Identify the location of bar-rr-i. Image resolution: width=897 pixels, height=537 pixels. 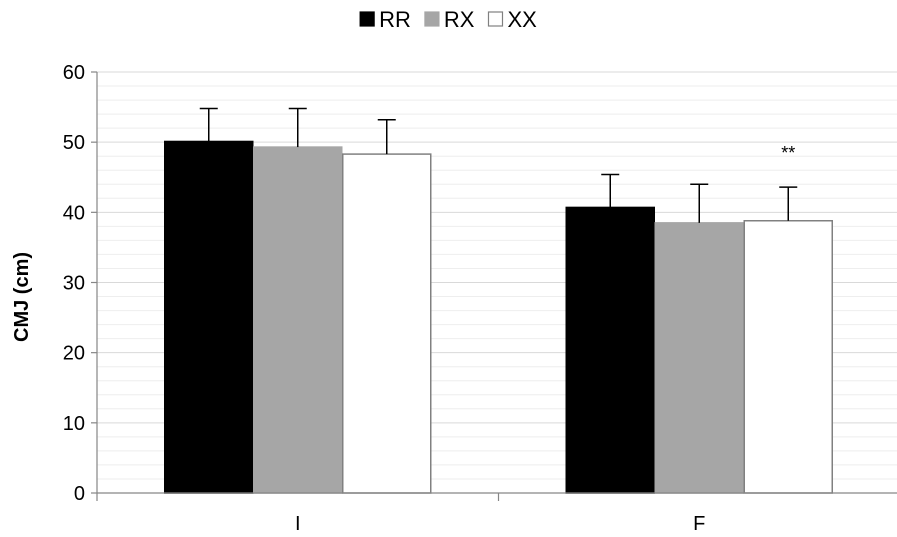
(209, 317).